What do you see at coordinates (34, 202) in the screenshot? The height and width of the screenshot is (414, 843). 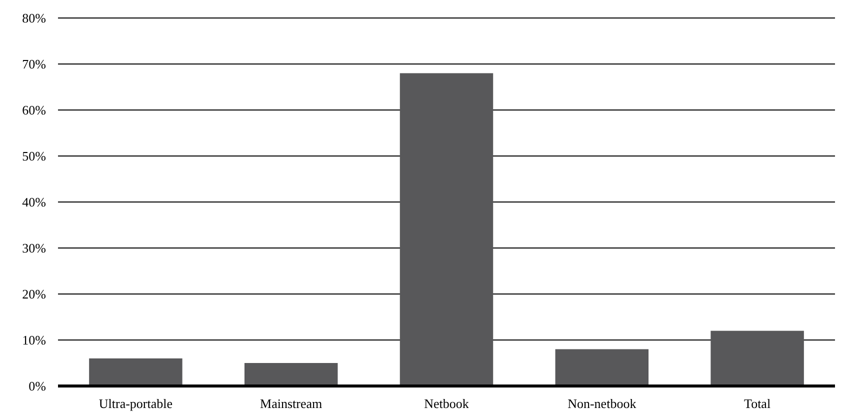 I see `y-tick-label: 40%` at bounding box center [34, 202].